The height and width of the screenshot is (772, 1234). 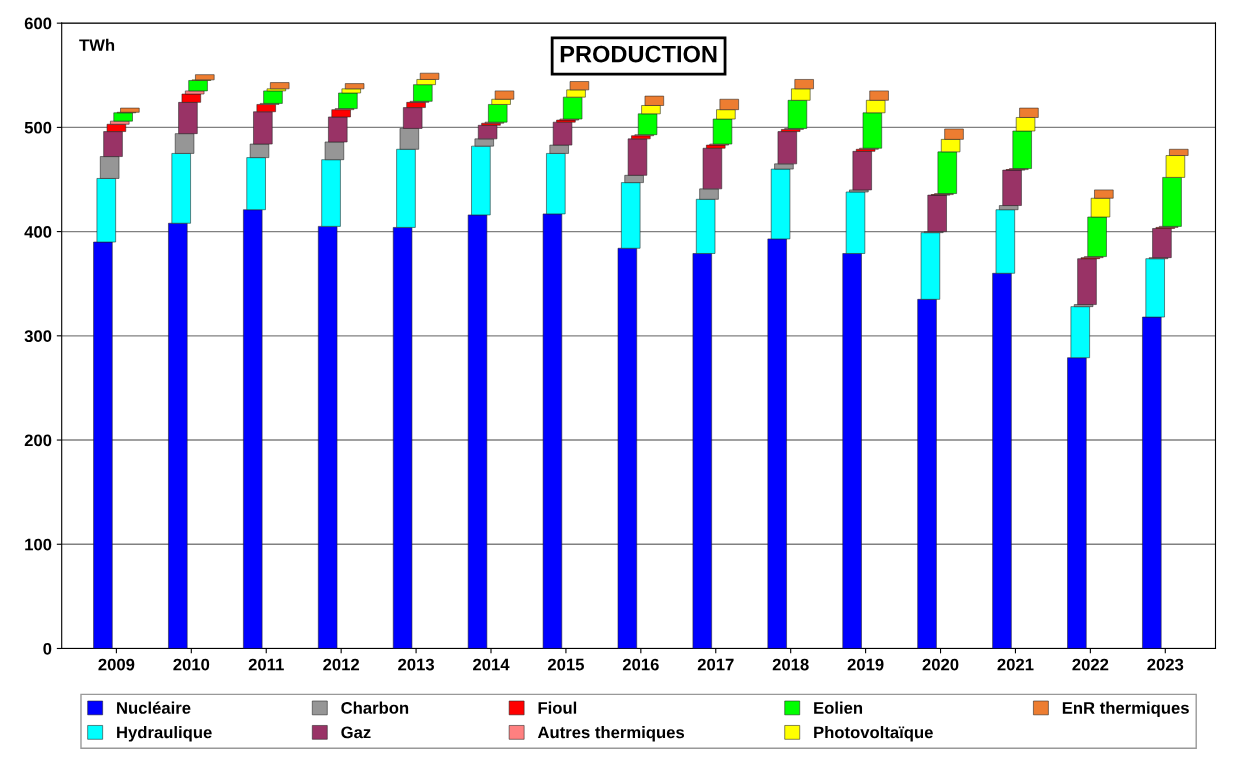 I want to click on x-tick-label: 2011, so click(x=266, y=664).